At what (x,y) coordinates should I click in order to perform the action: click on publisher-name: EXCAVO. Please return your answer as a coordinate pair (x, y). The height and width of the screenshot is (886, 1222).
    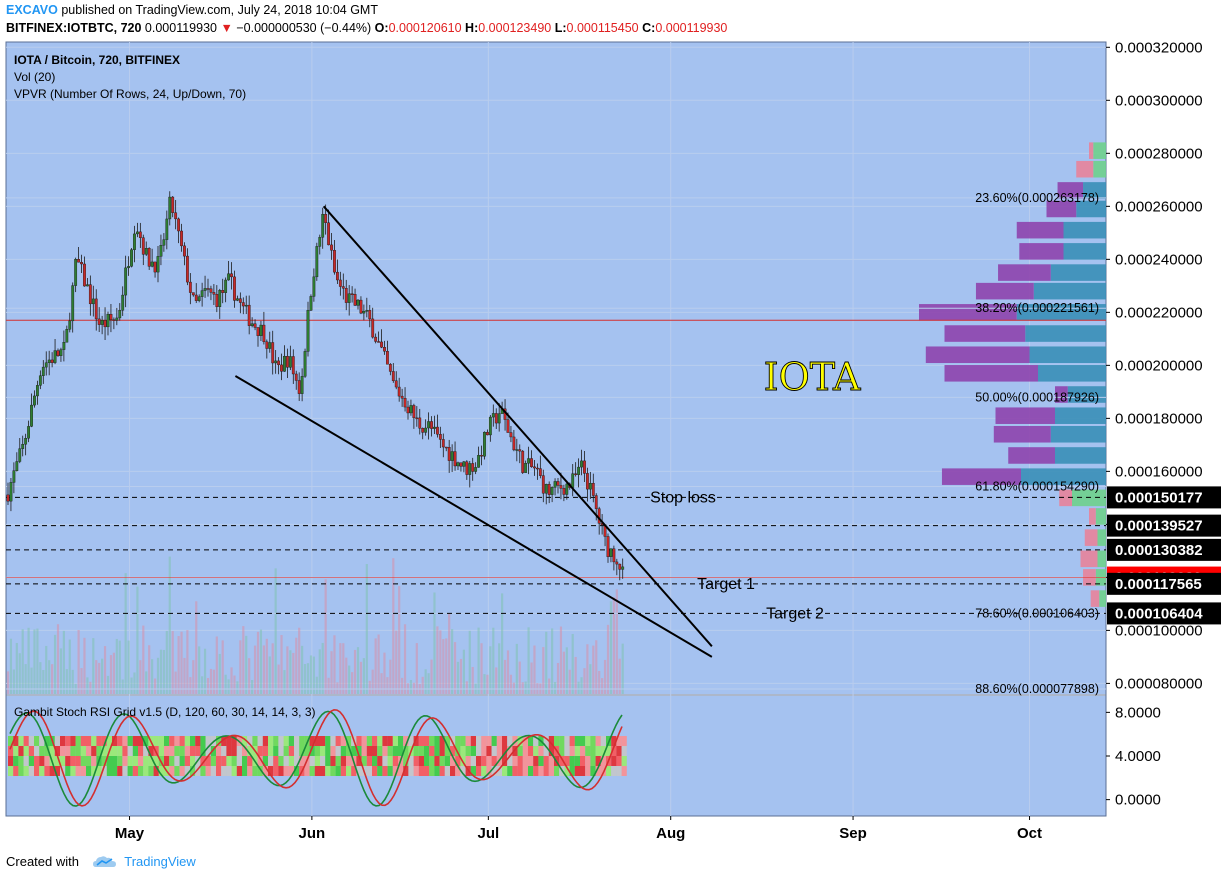
    Looking at the image, I should click on (32, 10).